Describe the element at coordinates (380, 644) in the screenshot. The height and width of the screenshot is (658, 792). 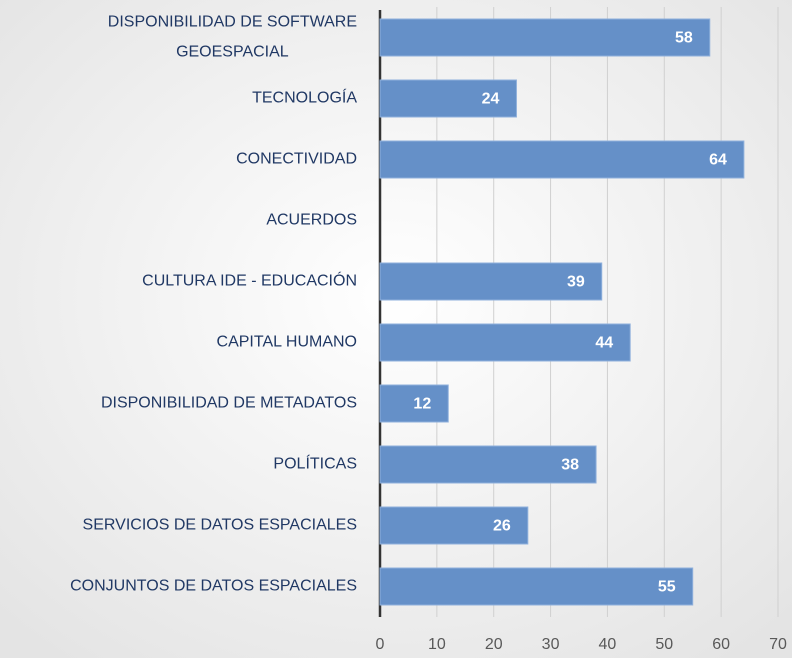
I see `x-tick-label: 0` at that location.